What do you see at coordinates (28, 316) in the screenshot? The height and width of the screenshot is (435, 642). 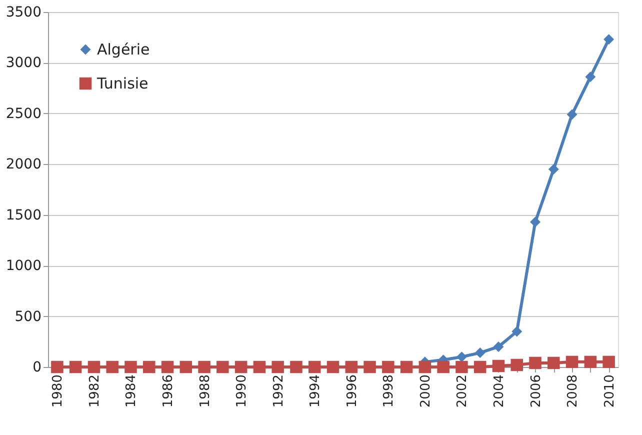 I see `y-tick-label: 500` at bounding box center [28, 316].